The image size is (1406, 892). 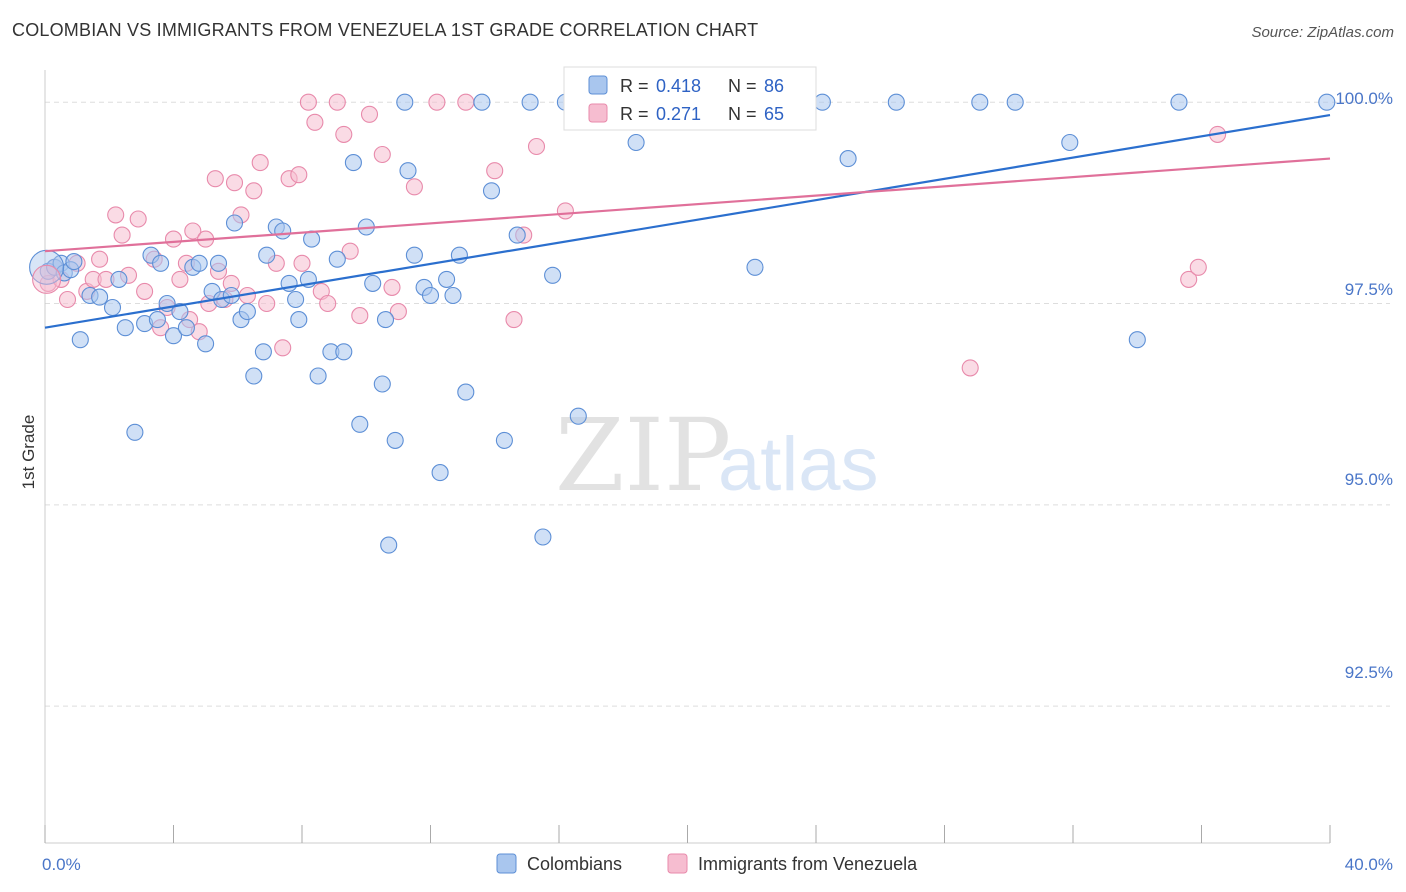 I want to click on stats-legend: R = 0.418 N = 86 R = 0.271 N = 65, so click(x=690, y=98).